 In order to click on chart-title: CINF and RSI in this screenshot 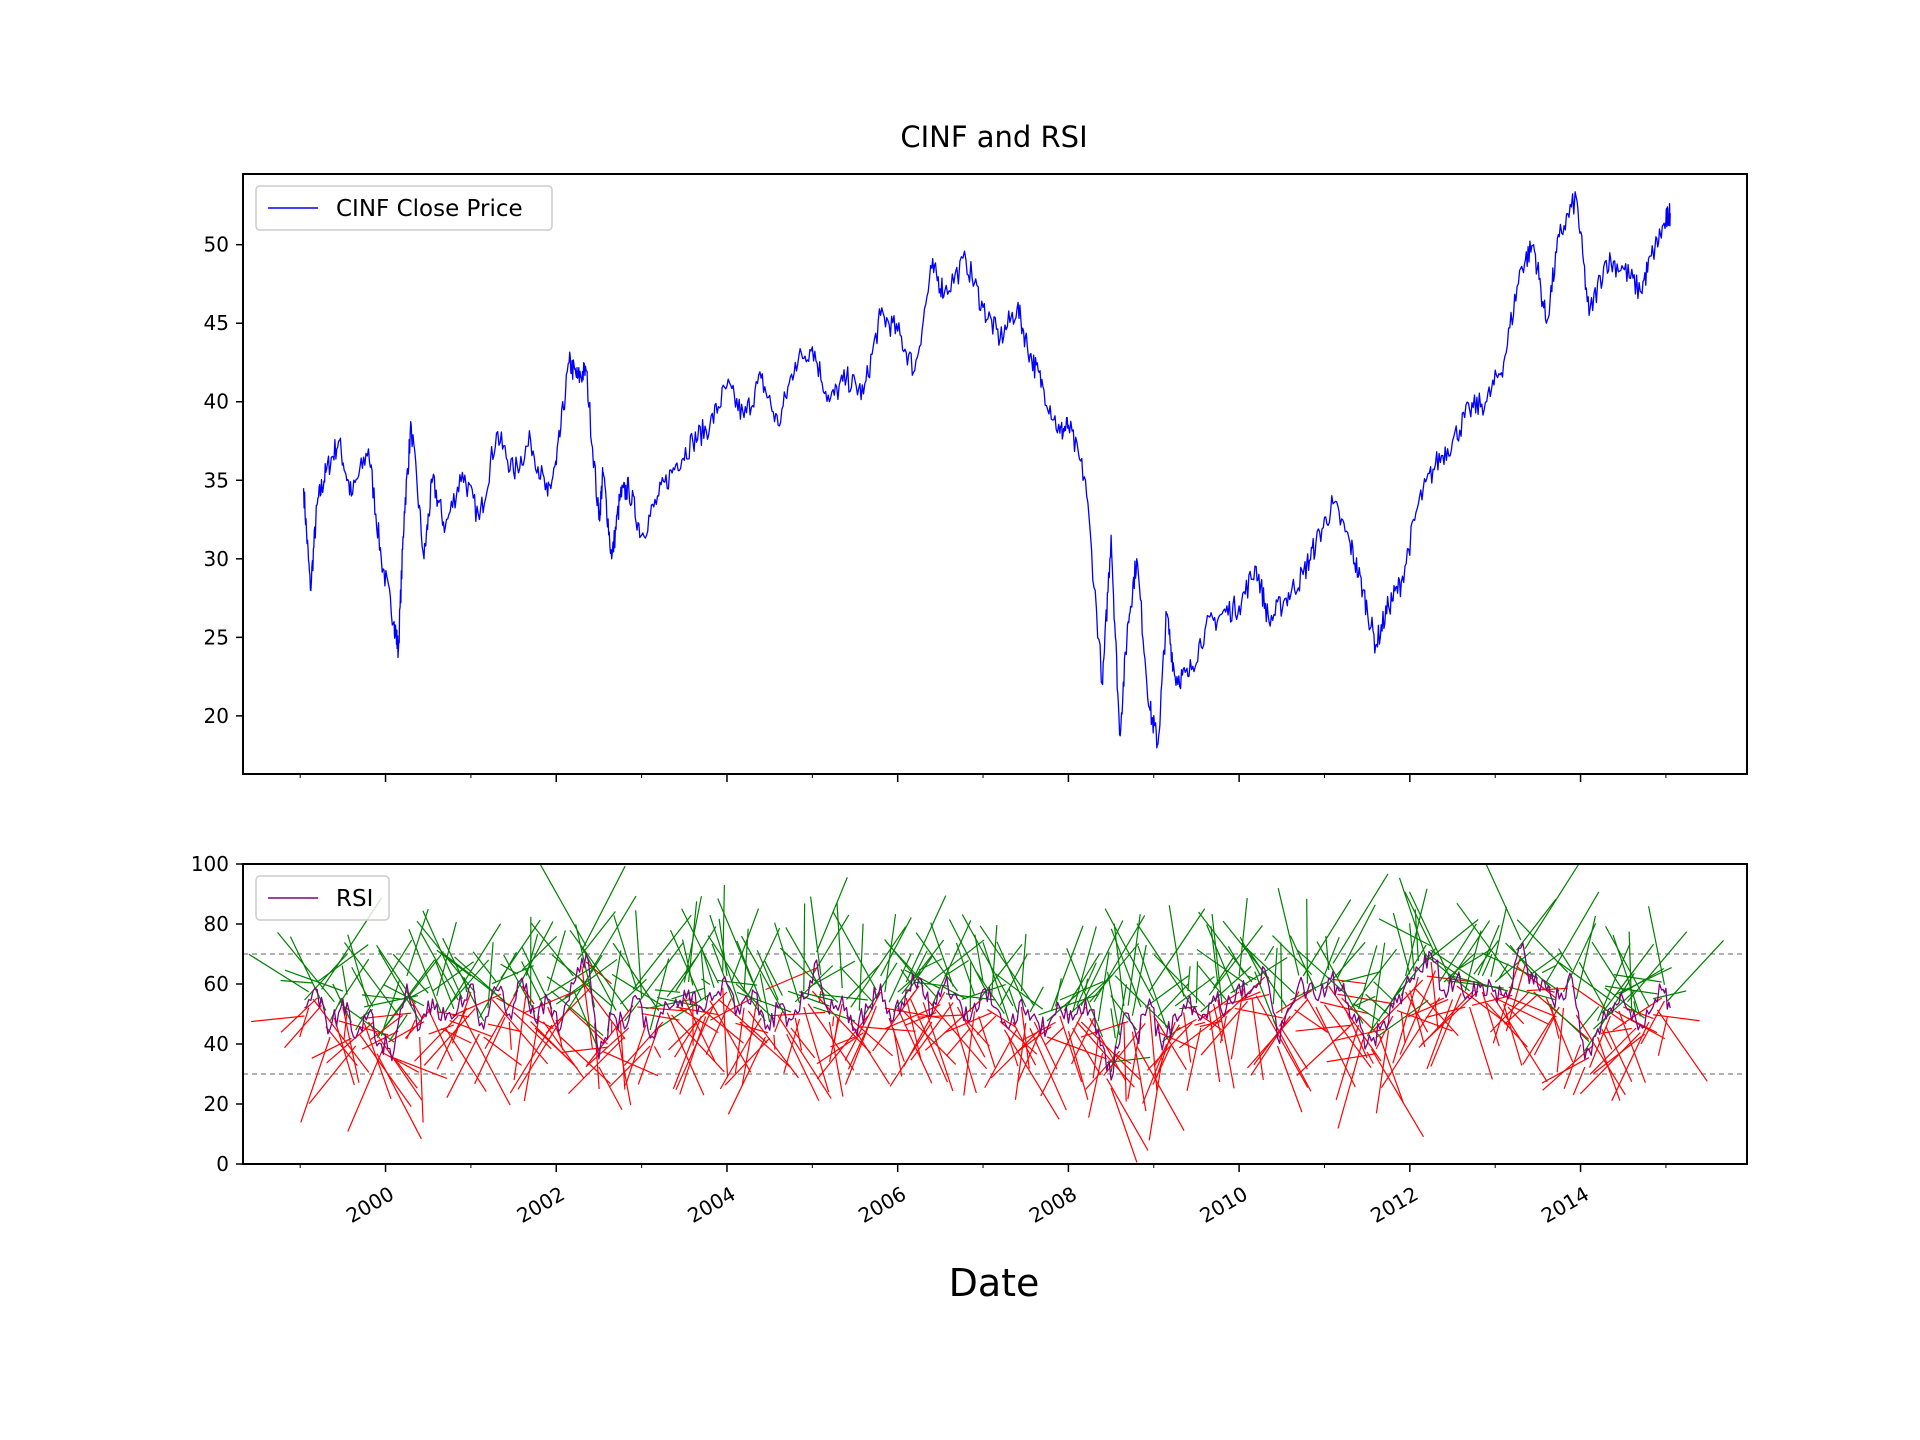, I will do `click(993, 137)`.